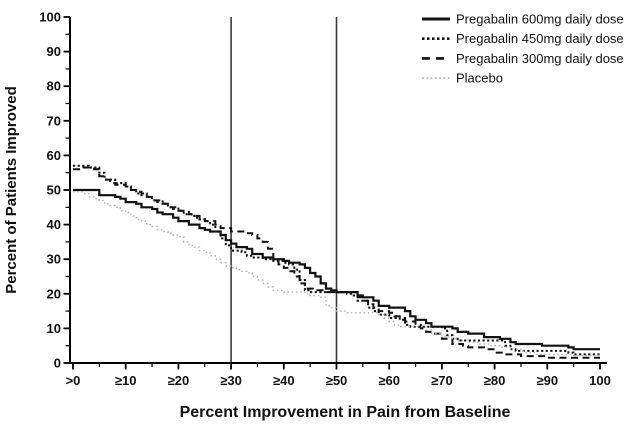 This screenshot has width=631, height=435. What do you see at coordinates (54, 259) in the screenshot?
I see `y-tick-label: 30` at bounding box center [54, 259].